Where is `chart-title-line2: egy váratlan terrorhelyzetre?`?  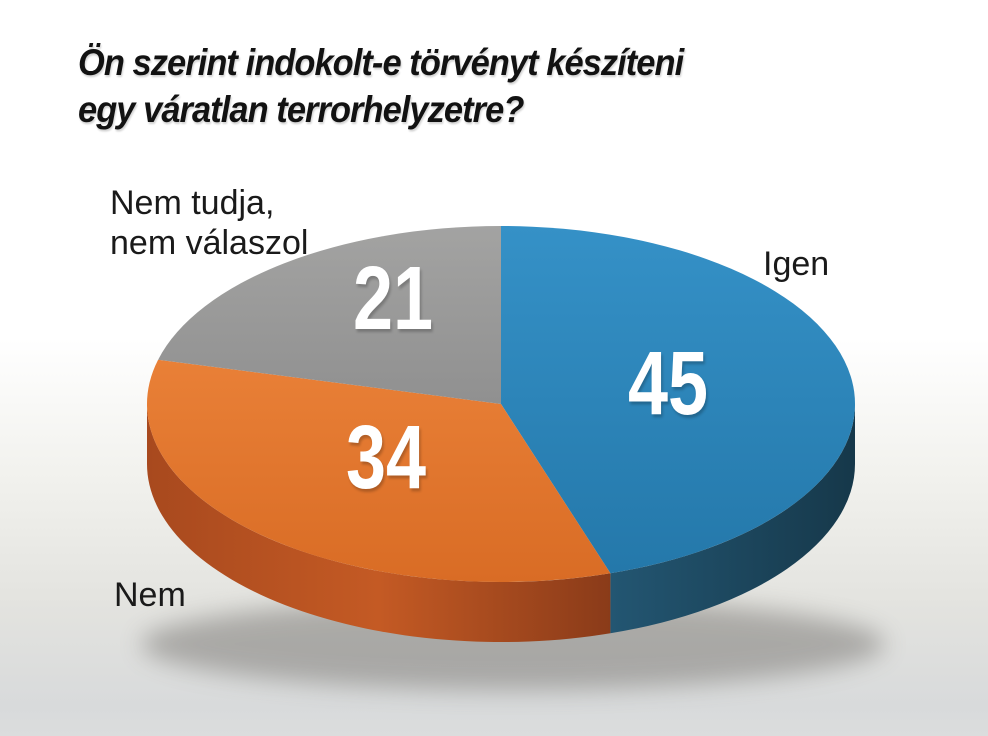
chart-title-line2: egy váratlan terrorhelyzetre? is located at coordinates (301, 109).